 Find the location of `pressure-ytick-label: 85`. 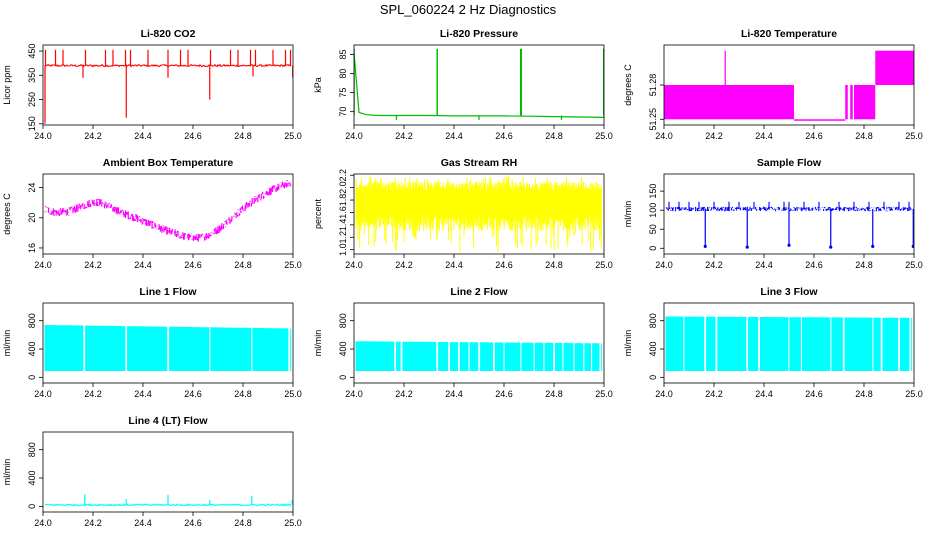

pressure-ytick-label: 85 is located at coordinates (343, 55).